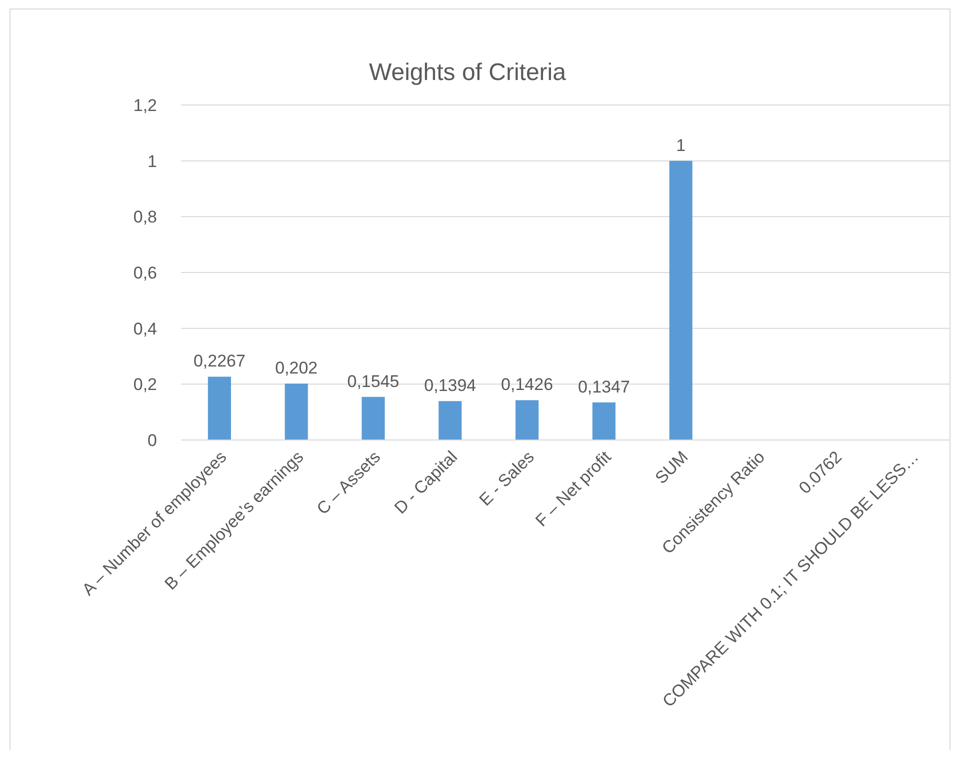 The width and height of the screenshot is (960, 758). What do you see at coordinates (219, 361) in the screenshot?
I see `data-label: 0,2267` at bounding box center [219, 361].